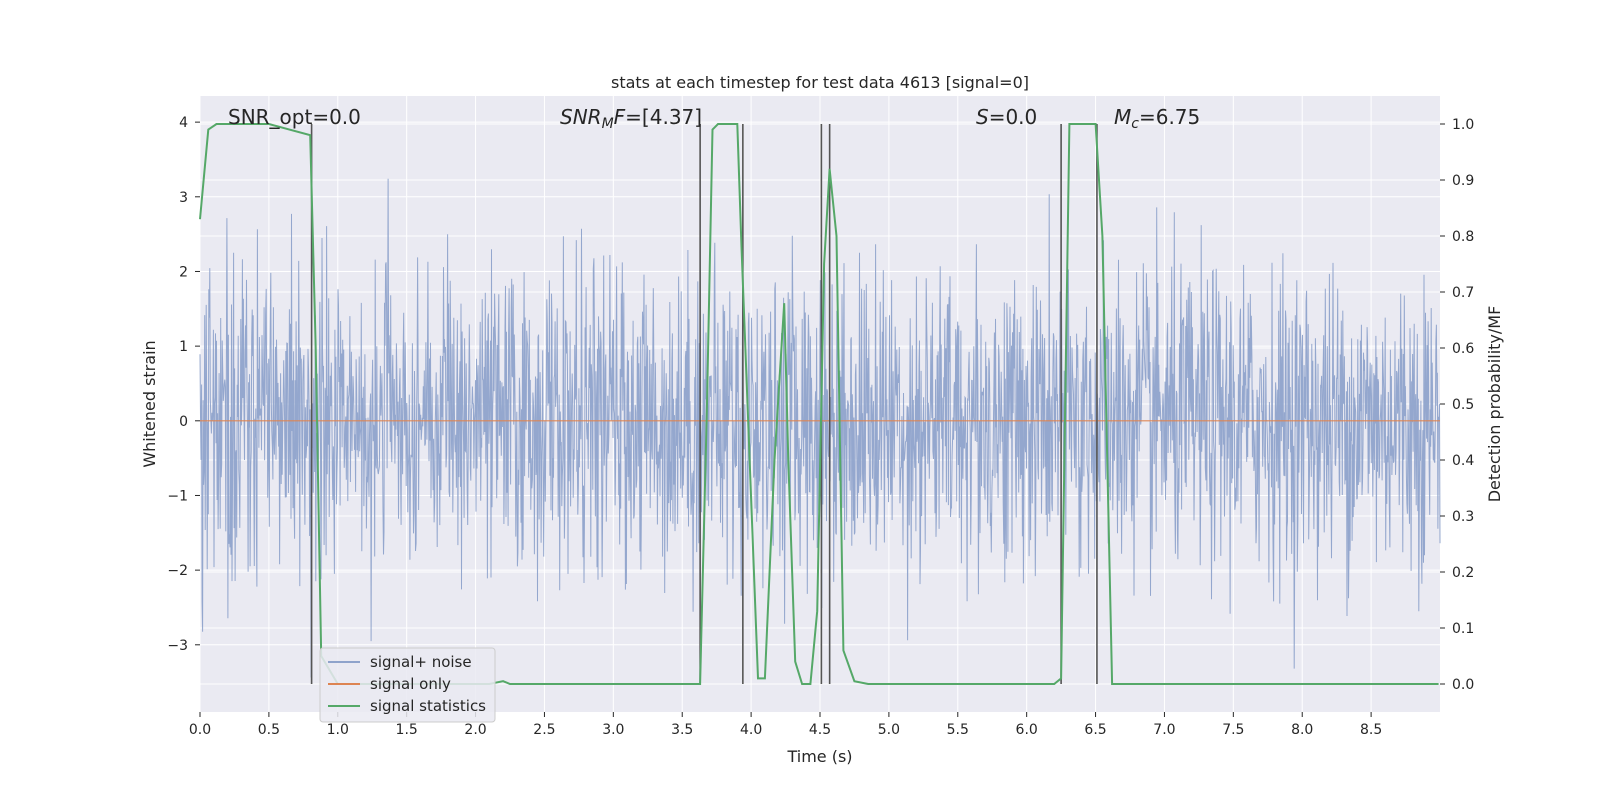 This screenshot has height=800, width=1600. What do you see at coordinates (1027, 730) in the screenshot?
I see `x-tick-label: 6.0` at bounding box center [1027, 730].